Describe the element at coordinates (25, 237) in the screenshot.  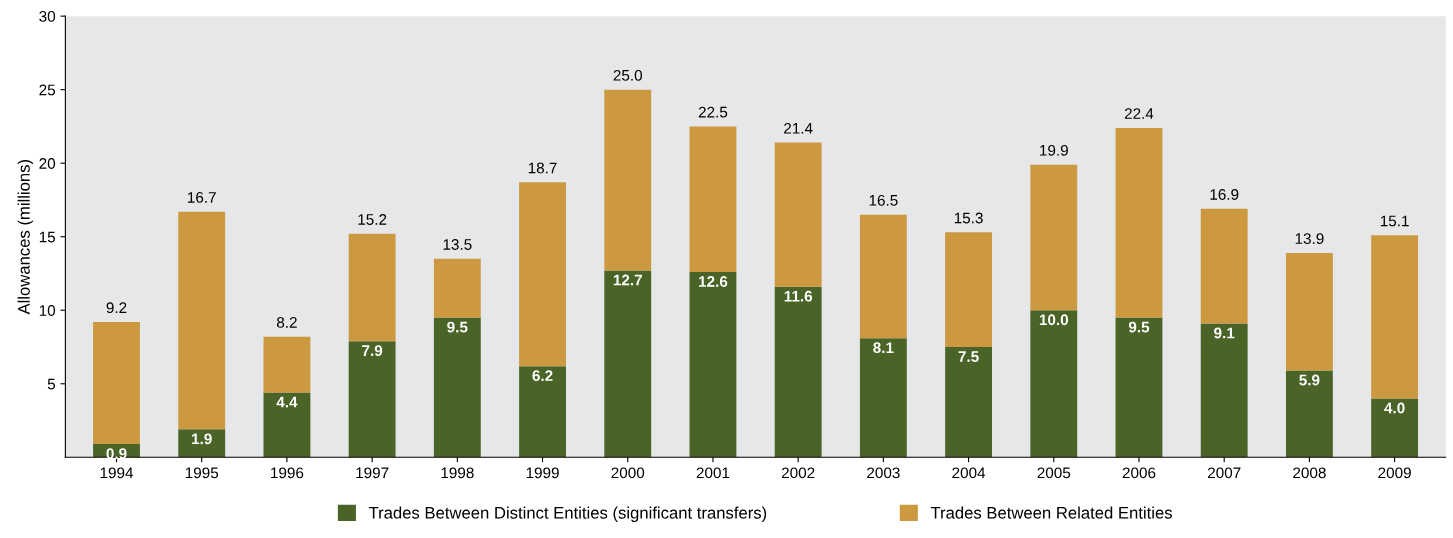
I see `y-axis-title: Allowances (millions)` at that location.